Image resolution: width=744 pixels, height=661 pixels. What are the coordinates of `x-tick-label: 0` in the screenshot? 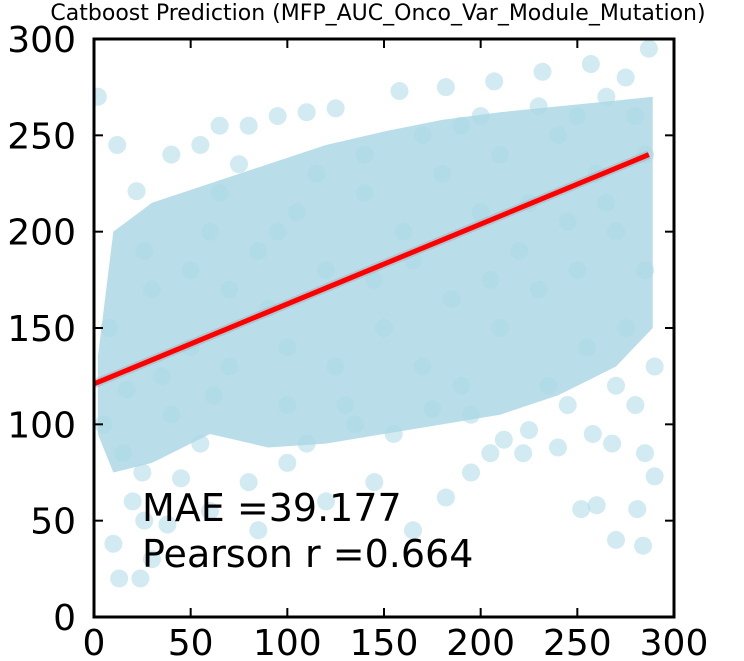 It's located at (94, 642).